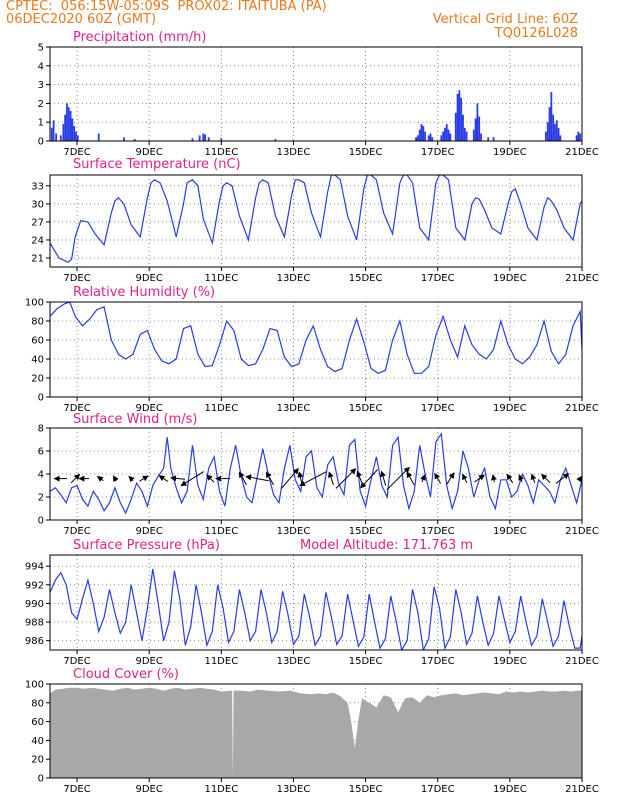 The height and width of the screenshot is (800, 618). I want to click on precip-frame, so click(316, 94).